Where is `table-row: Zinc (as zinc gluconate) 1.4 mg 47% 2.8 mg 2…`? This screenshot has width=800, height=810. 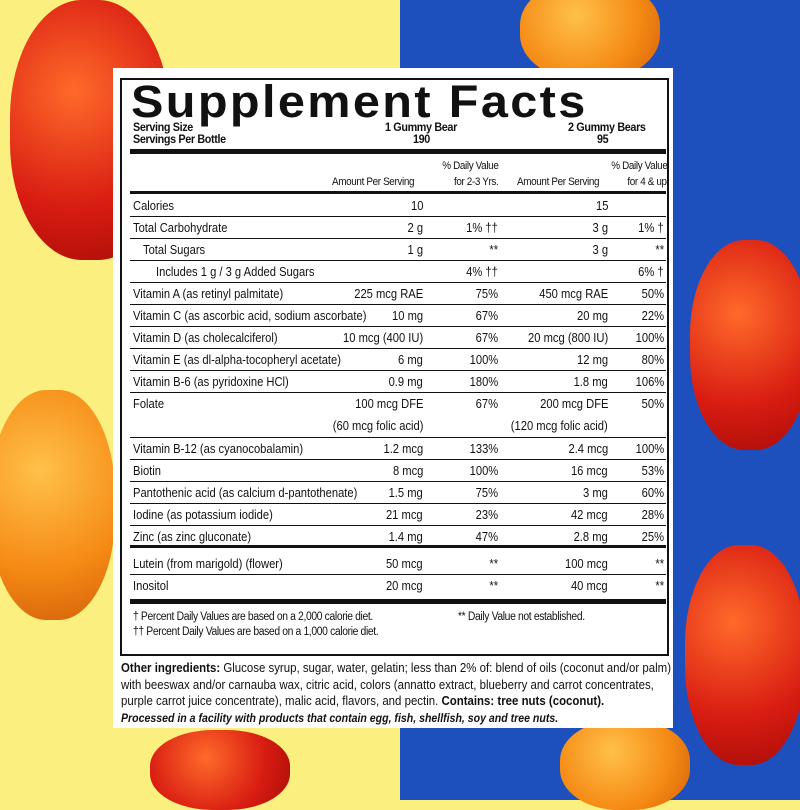
table-row: Zinc (as zinc gluconate) 1.4 mg 47% 2.8 mg 2… is located at coordinates (398, 537).